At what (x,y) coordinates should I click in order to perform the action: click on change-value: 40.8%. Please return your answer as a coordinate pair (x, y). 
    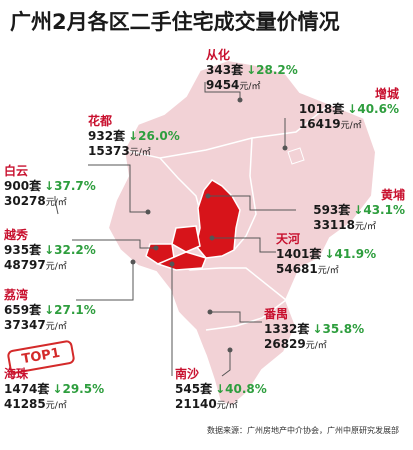
    Looking at the image, I should click on (246, 389).